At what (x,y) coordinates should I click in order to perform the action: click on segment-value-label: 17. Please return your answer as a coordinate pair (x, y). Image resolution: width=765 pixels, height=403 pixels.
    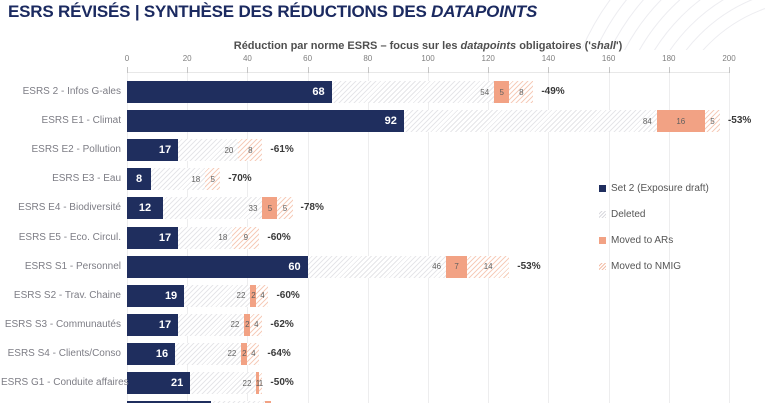
    Looking at the image, I should click on (165, 150).